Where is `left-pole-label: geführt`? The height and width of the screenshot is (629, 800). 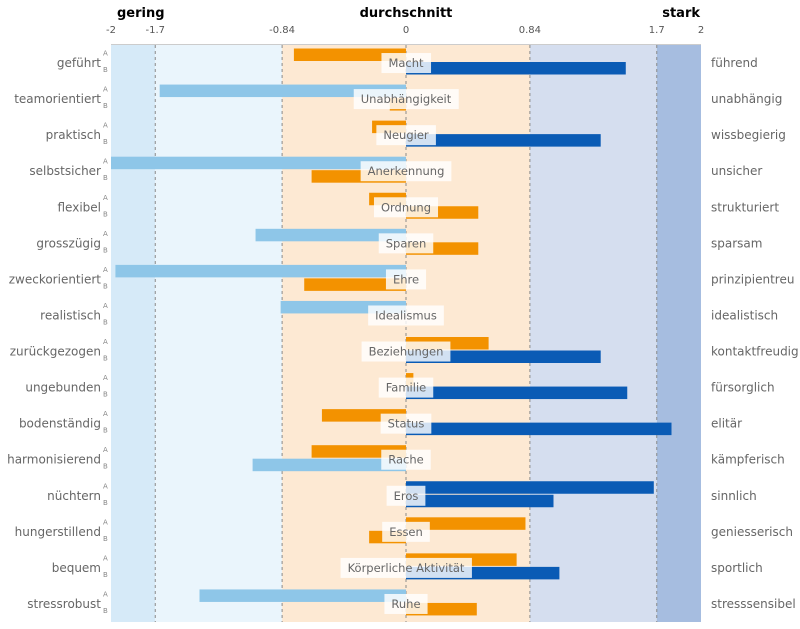
left-pole-label: geführt is located at coordinates (79, 63).